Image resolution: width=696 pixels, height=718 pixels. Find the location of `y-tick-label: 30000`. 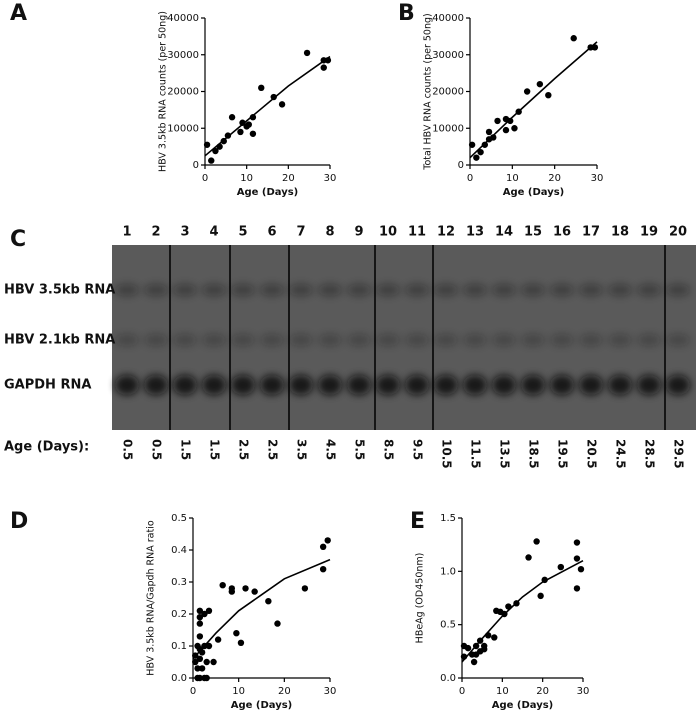

y-tick-label: 30000 is located at coordinates (183, 55).